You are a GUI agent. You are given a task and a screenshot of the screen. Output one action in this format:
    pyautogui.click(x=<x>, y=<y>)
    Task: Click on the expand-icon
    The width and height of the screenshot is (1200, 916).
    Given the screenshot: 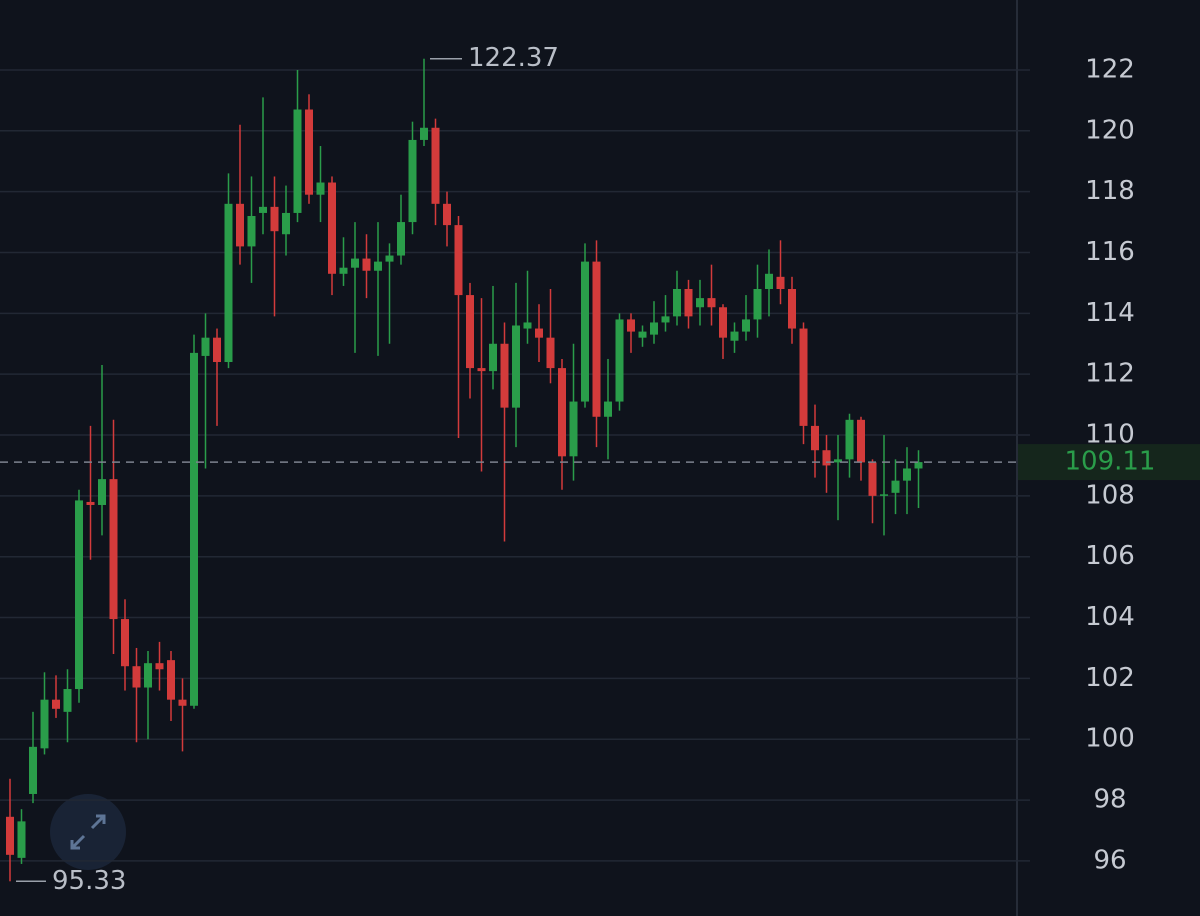 What is the action you would take?
    pyautogui.click(x=88, y=832)
    